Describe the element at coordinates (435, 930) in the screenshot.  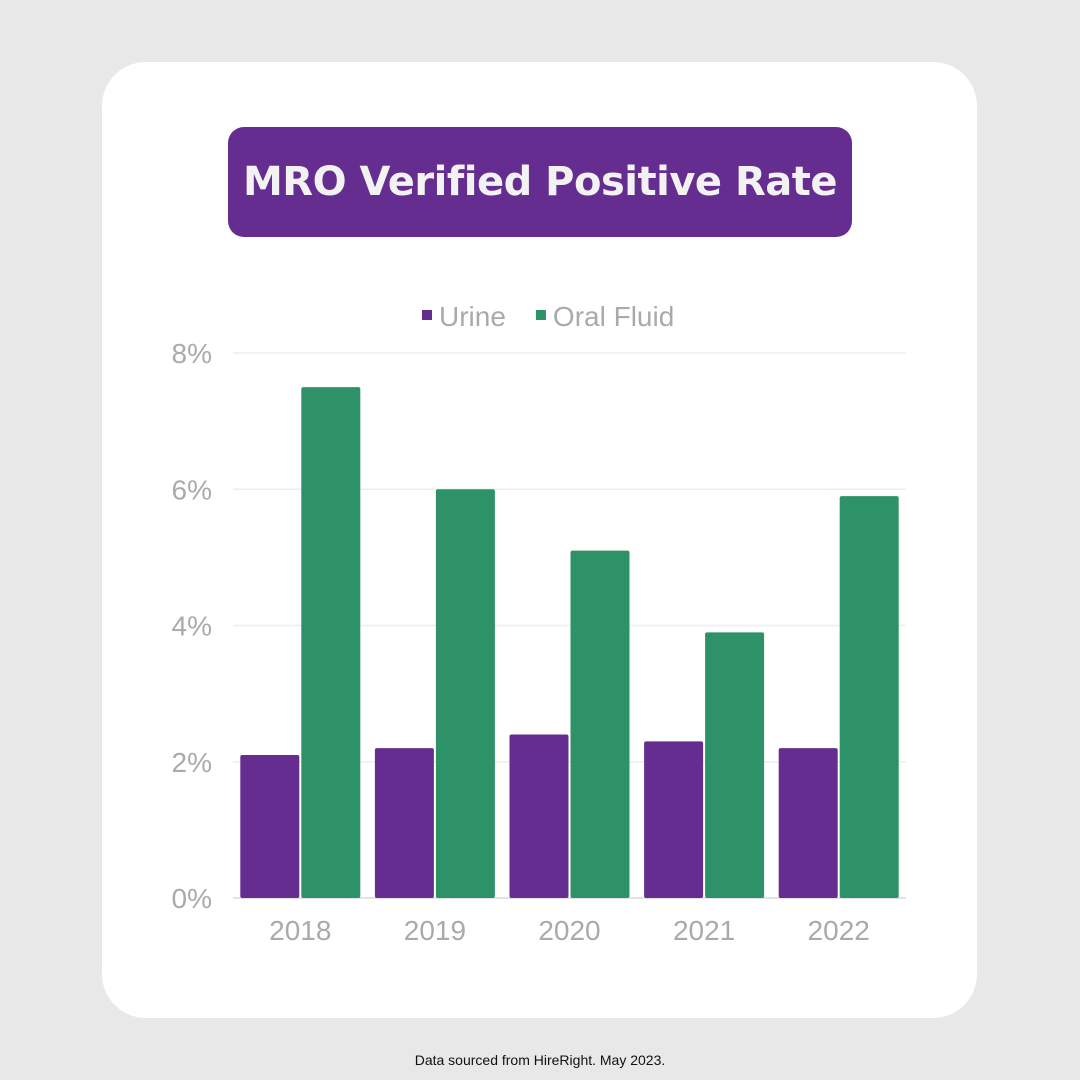
I see `x-tick-label: 2019` at that location.